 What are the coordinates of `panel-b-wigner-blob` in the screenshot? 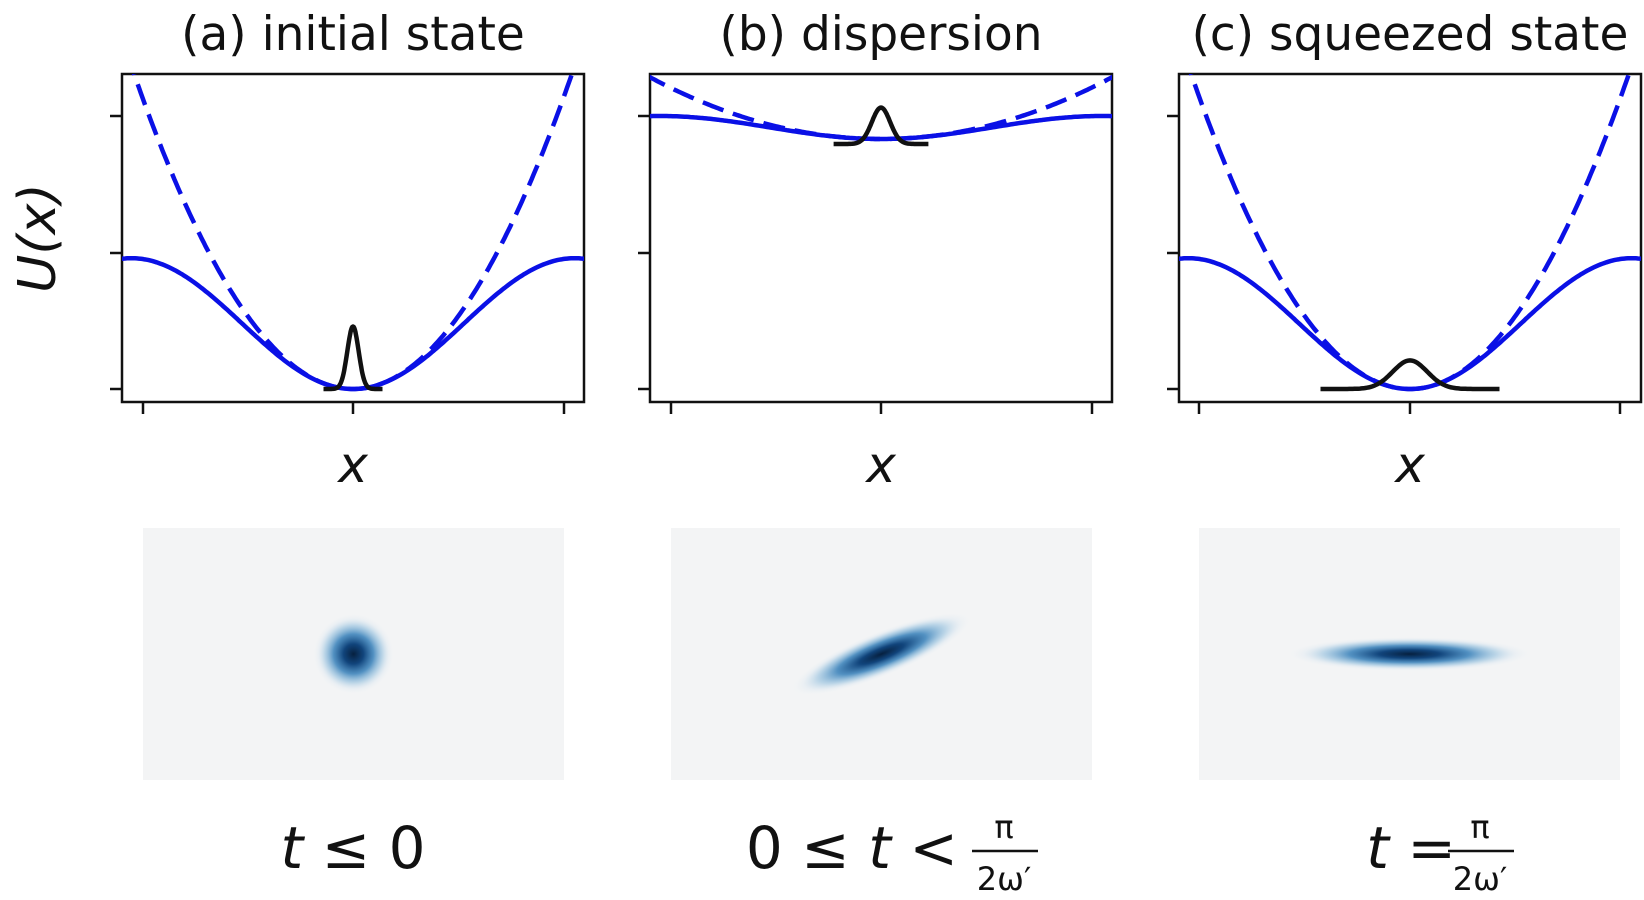 It's located at (881, 654).